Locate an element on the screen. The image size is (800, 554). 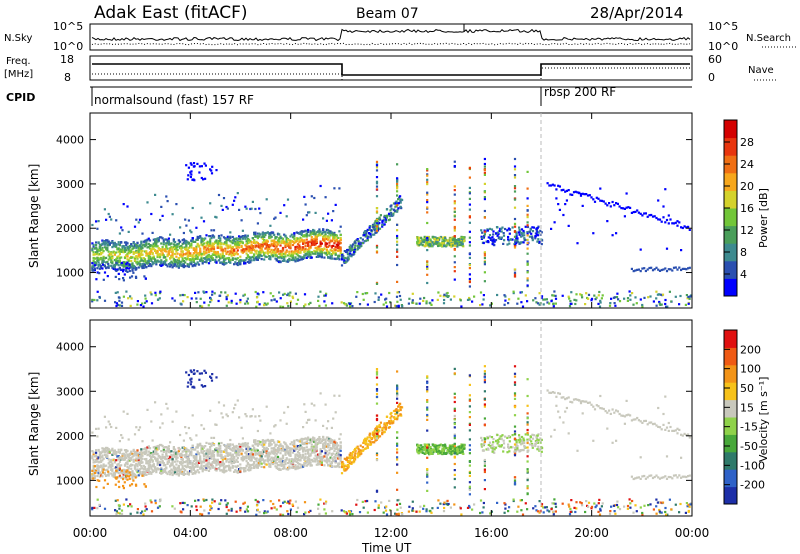
cpid-segment-normalsound: normalsound (fast) 157 RF is located at coordinates (174, 100).